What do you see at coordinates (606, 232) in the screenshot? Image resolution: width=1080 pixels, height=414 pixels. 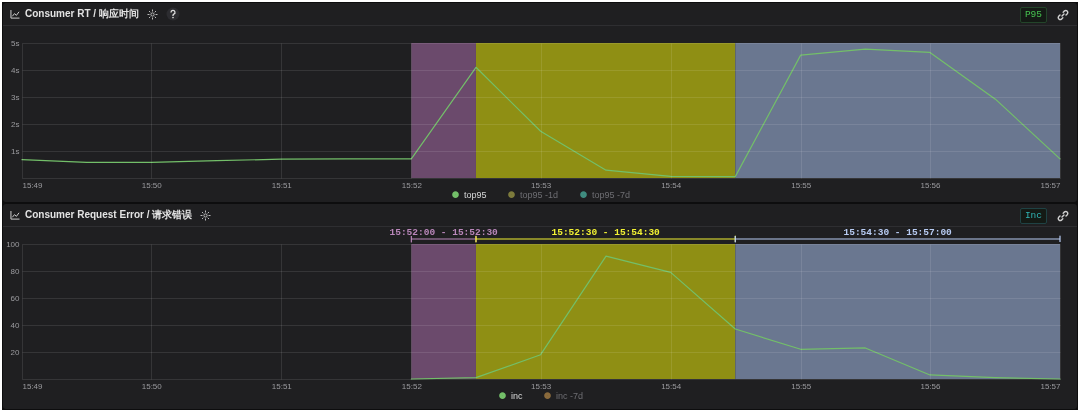 I see `band-label: 15:52:30 - 15:54:30` at bounding box center [606, 232].